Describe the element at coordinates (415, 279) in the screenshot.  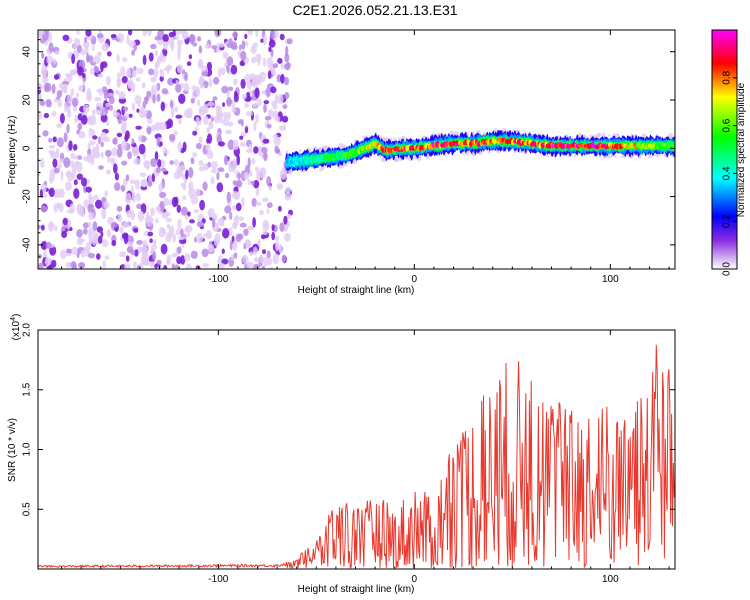
I see `x-tick-label: 0` at that location.